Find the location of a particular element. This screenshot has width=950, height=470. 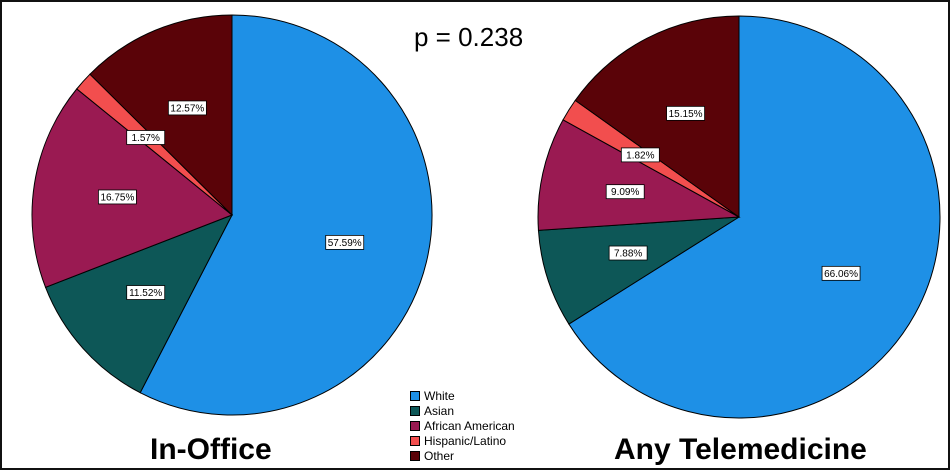

svg-text: 57.59% is located at coordinates (345, 243).